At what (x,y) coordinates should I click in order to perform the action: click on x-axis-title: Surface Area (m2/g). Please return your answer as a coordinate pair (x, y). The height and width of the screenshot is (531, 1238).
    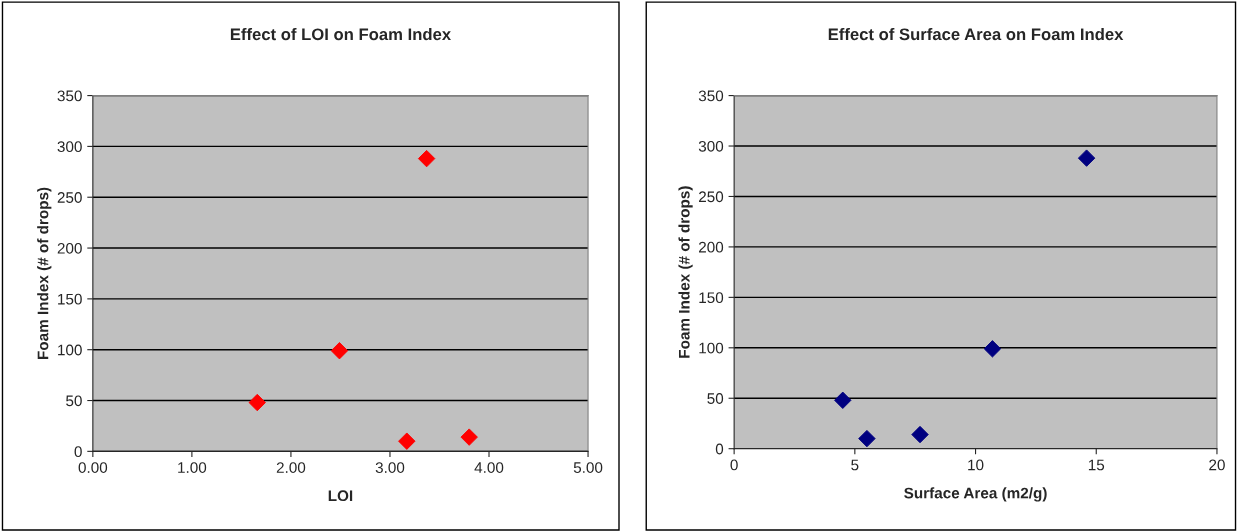
    Looking at the image, I should click on (975, 494).